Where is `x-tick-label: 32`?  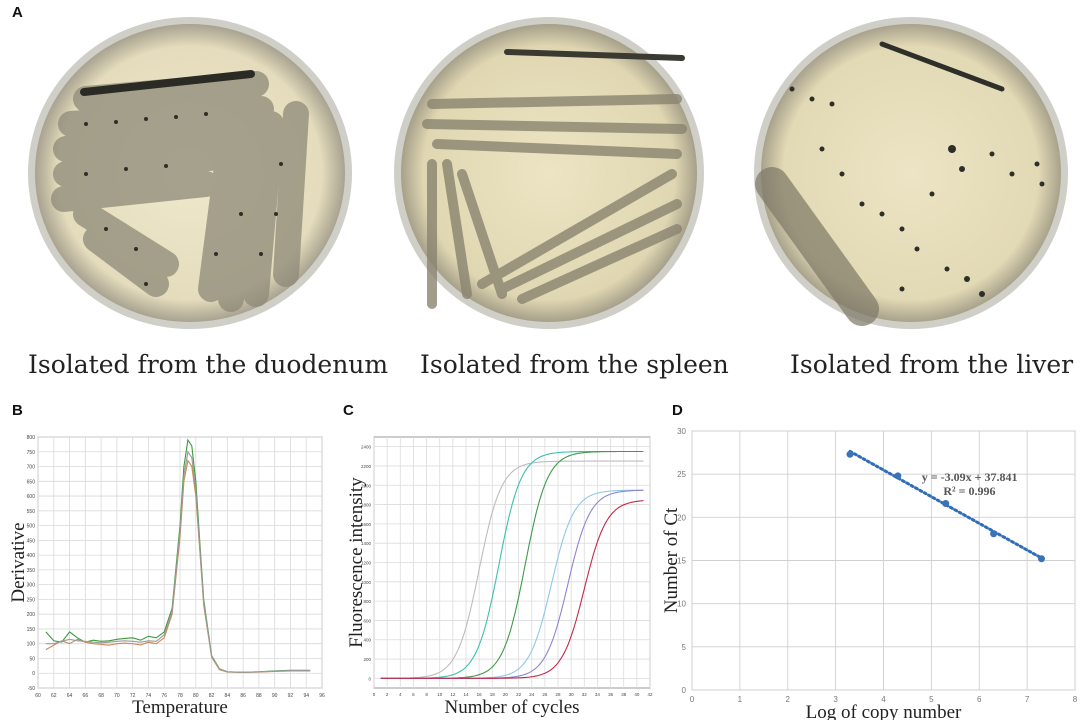 x-tick-label: 32 is located at coordinates (585, 694).